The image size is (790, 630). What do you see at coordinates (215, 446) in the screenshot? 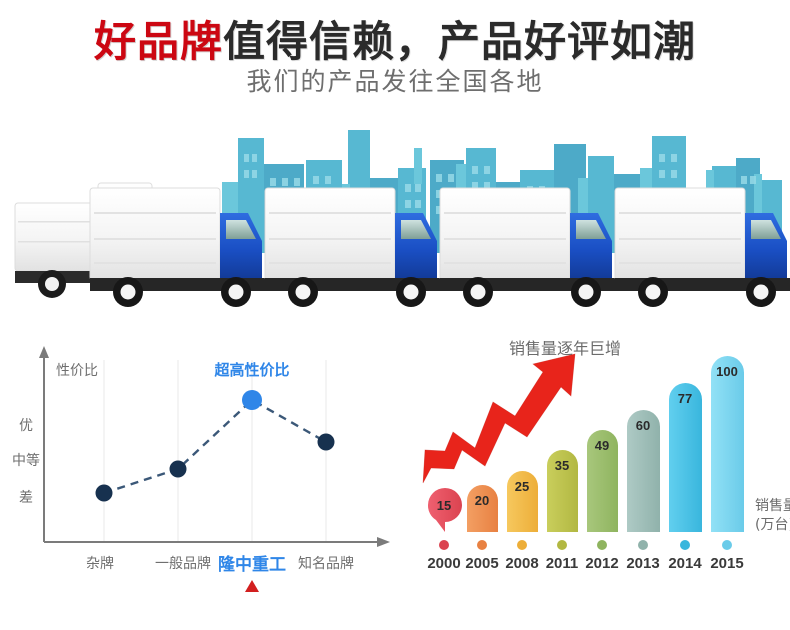
I see `series-line` at bounding box center [215, 446].